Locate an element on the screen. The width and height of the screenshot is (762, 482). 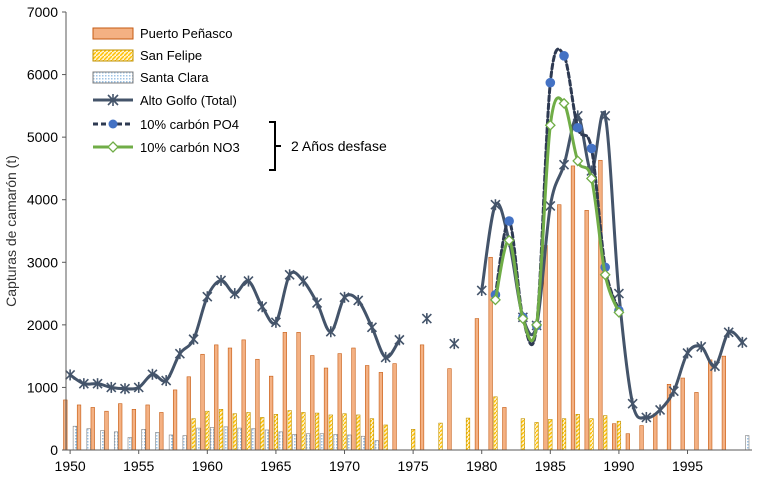
y-tick-label: 6000 is located at coordinates (42, 75).